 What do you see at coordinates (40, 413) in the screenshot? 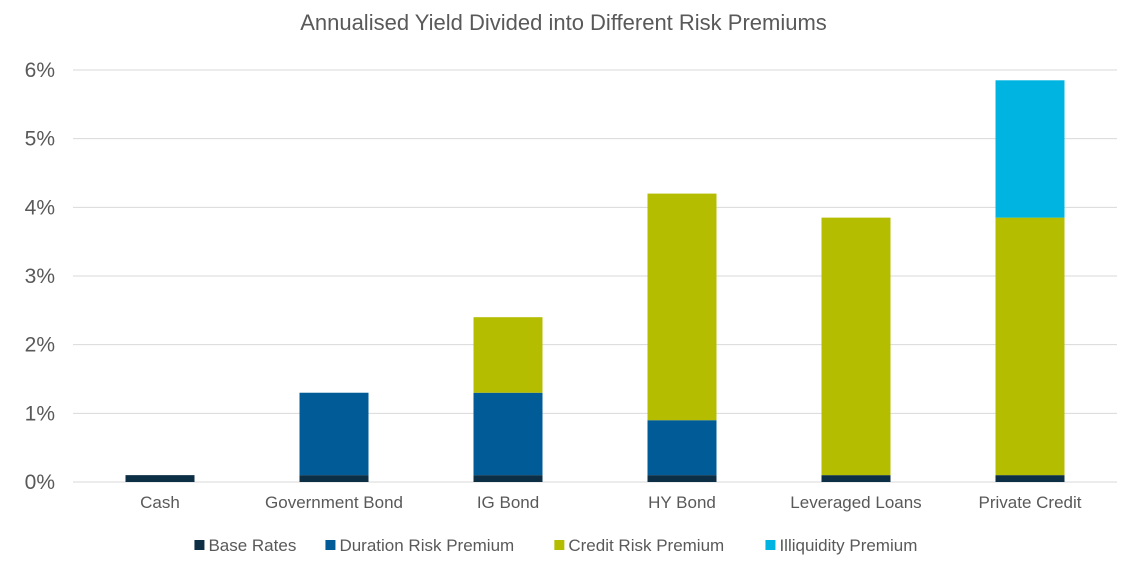
I see `y-tick-label: 1%` at bounding box center [40, 413].